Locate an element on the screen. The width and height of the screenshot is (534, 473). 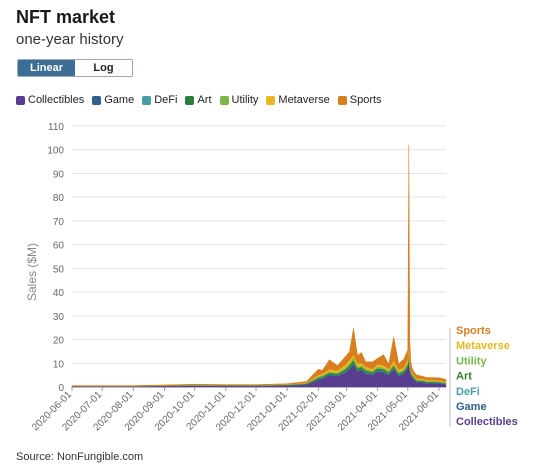
legend-swatch-collectibles is located at coordinates (20, 100).